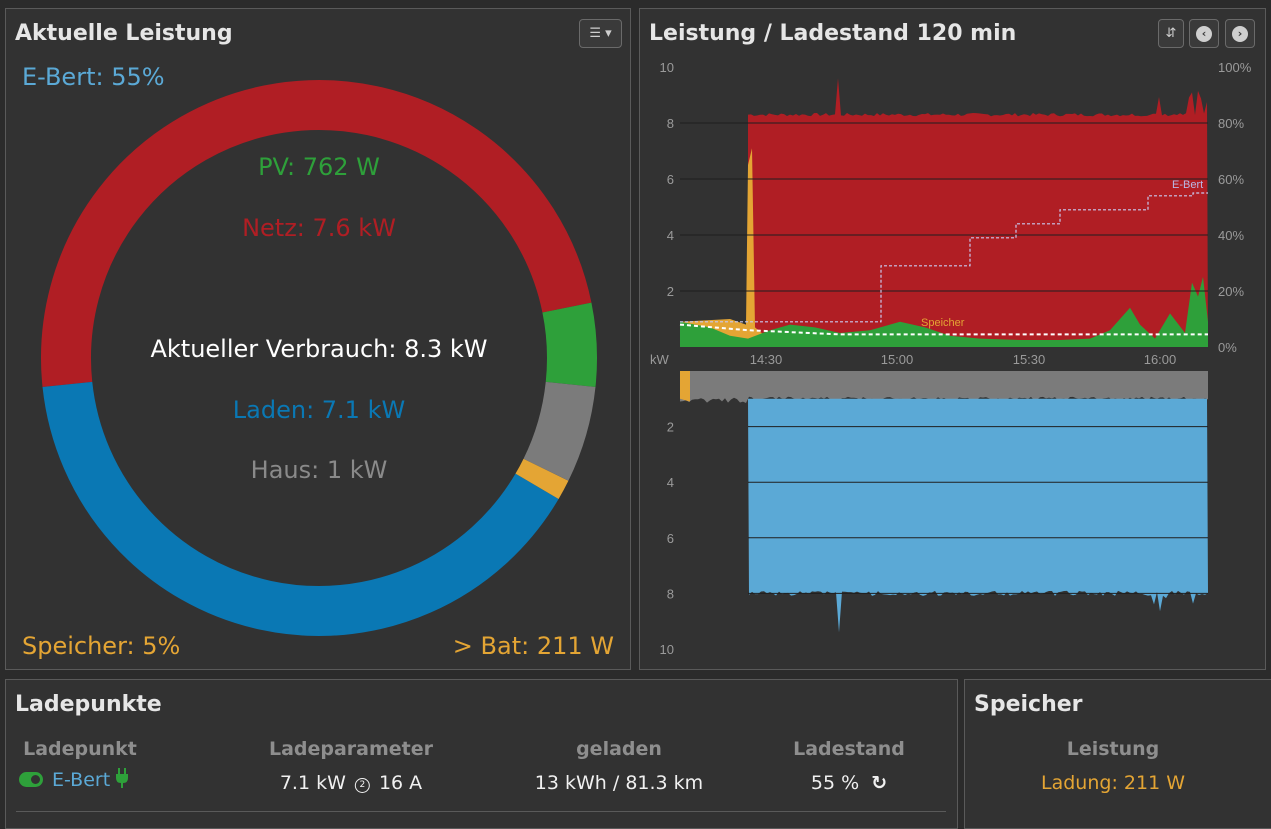 The width and height of the screenshot is (1271, 829). Describe the element at coordinates (667, 649) in the screenshot. I see `y-tick-label-lower: 10` at that location.